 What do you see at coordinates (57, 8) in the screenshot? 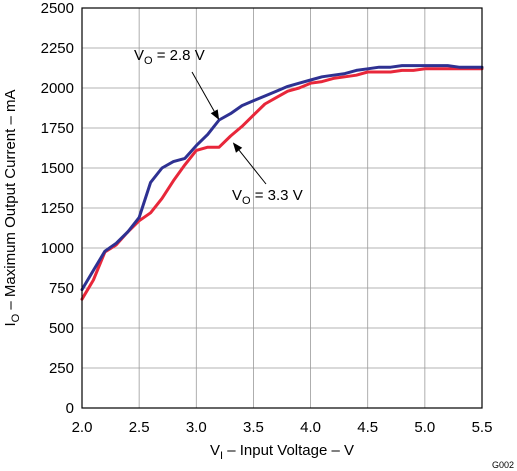
I see `y-tick-label: 2500` at bounding box center [57, 8].